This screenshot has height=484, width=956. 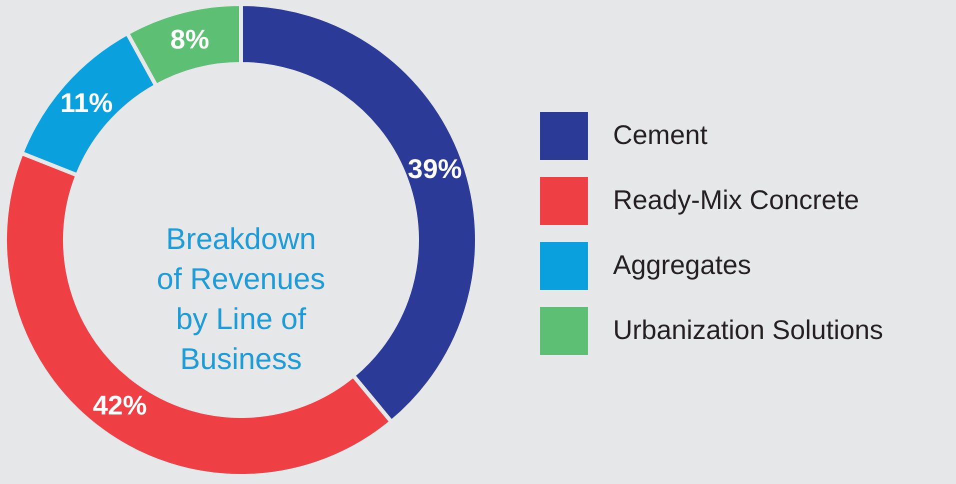 I want to click on data-label: 11%, so click(x=86, y=103).